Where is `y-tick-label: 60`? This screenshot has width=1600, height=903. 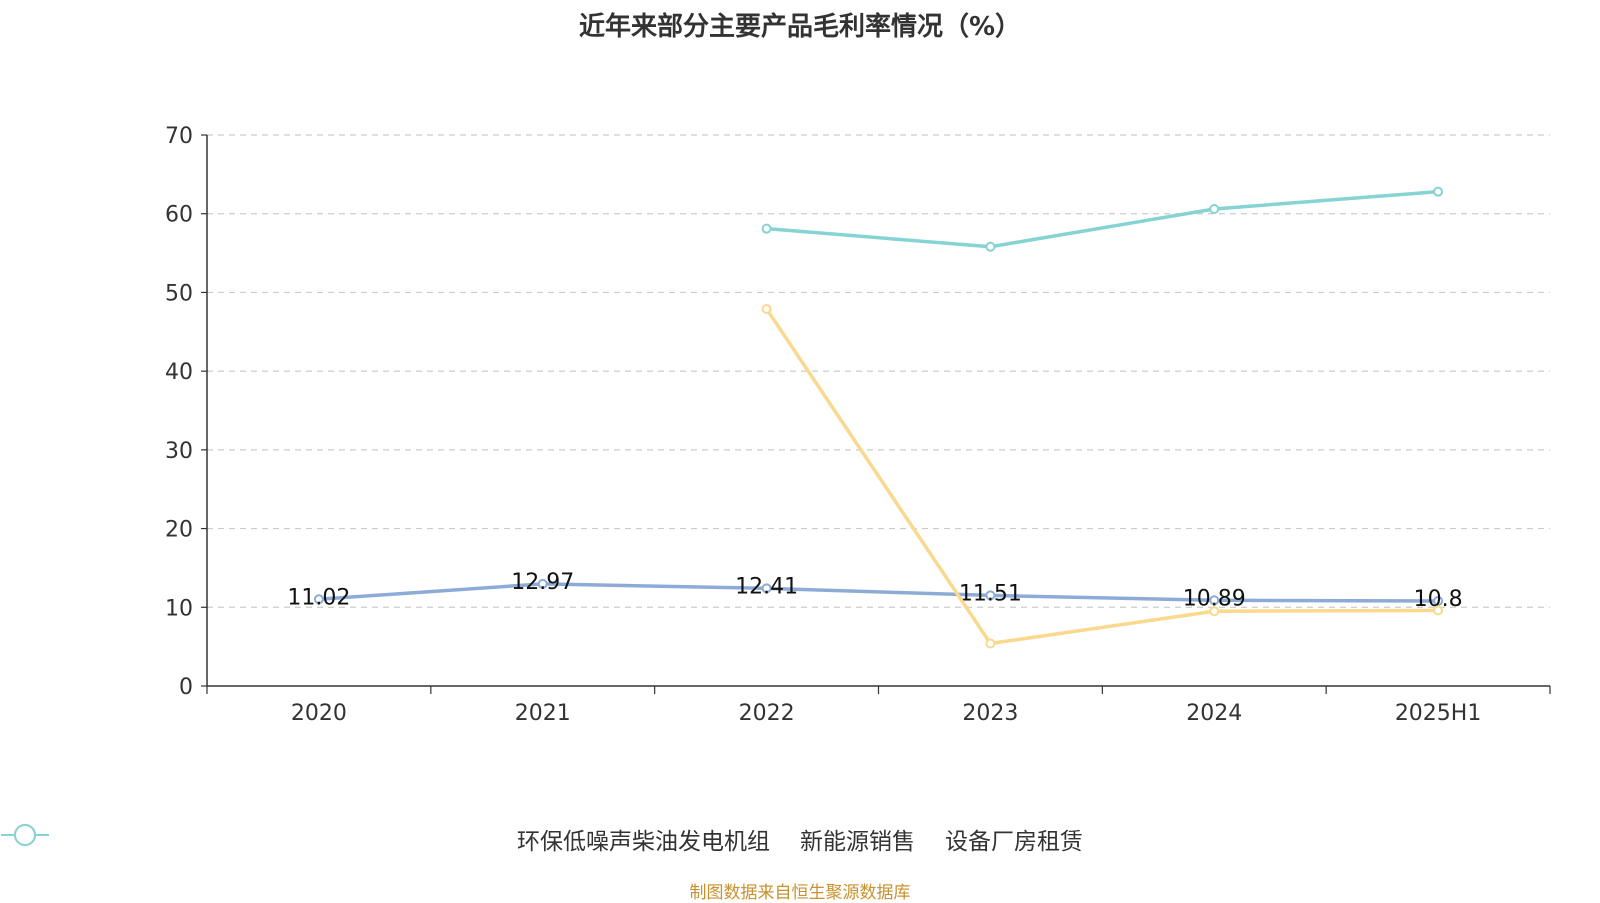 y-tick-label: 60 is located at coordinates (179, 215).